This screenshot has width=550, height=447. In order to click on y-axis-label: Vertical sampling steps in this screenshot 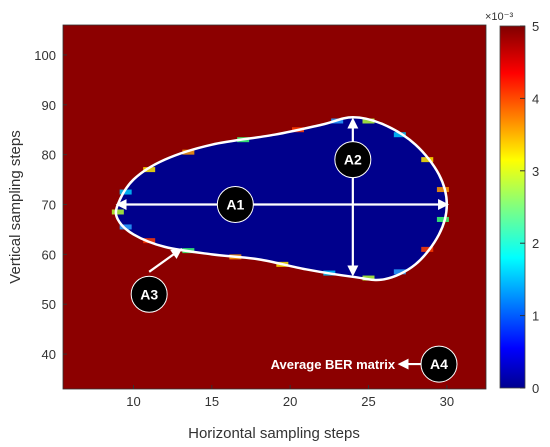, I will do `click(15, 206)`.